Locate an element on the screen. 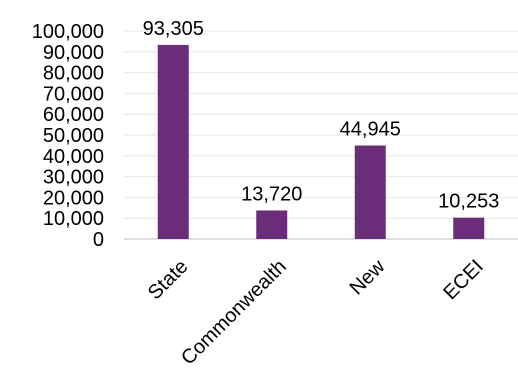  data-label-new: 44,945 is located at coordinates (370, 130).